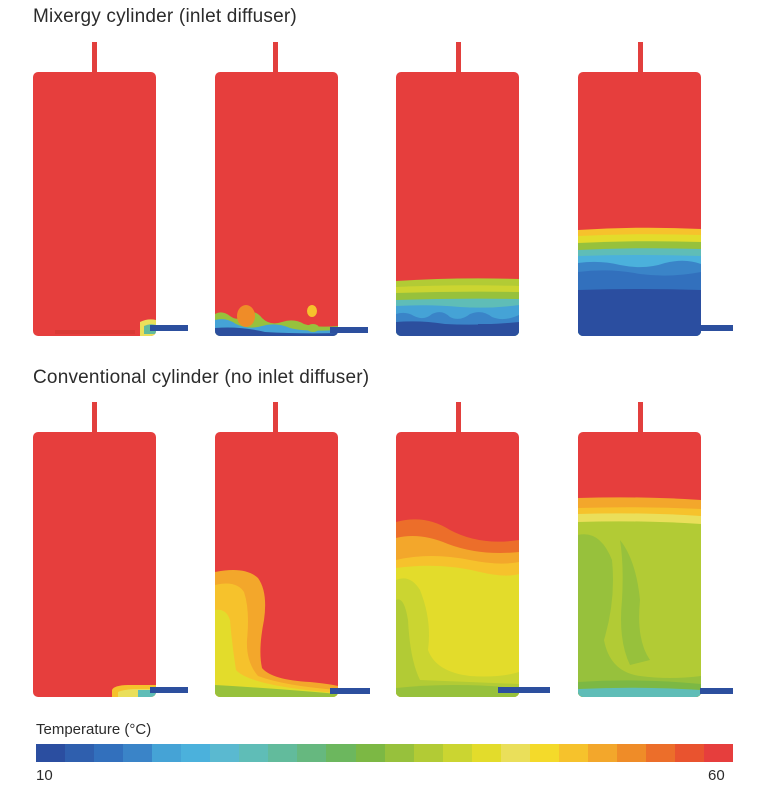  I want to click on legend-max-label: 60, so click(716, 775).